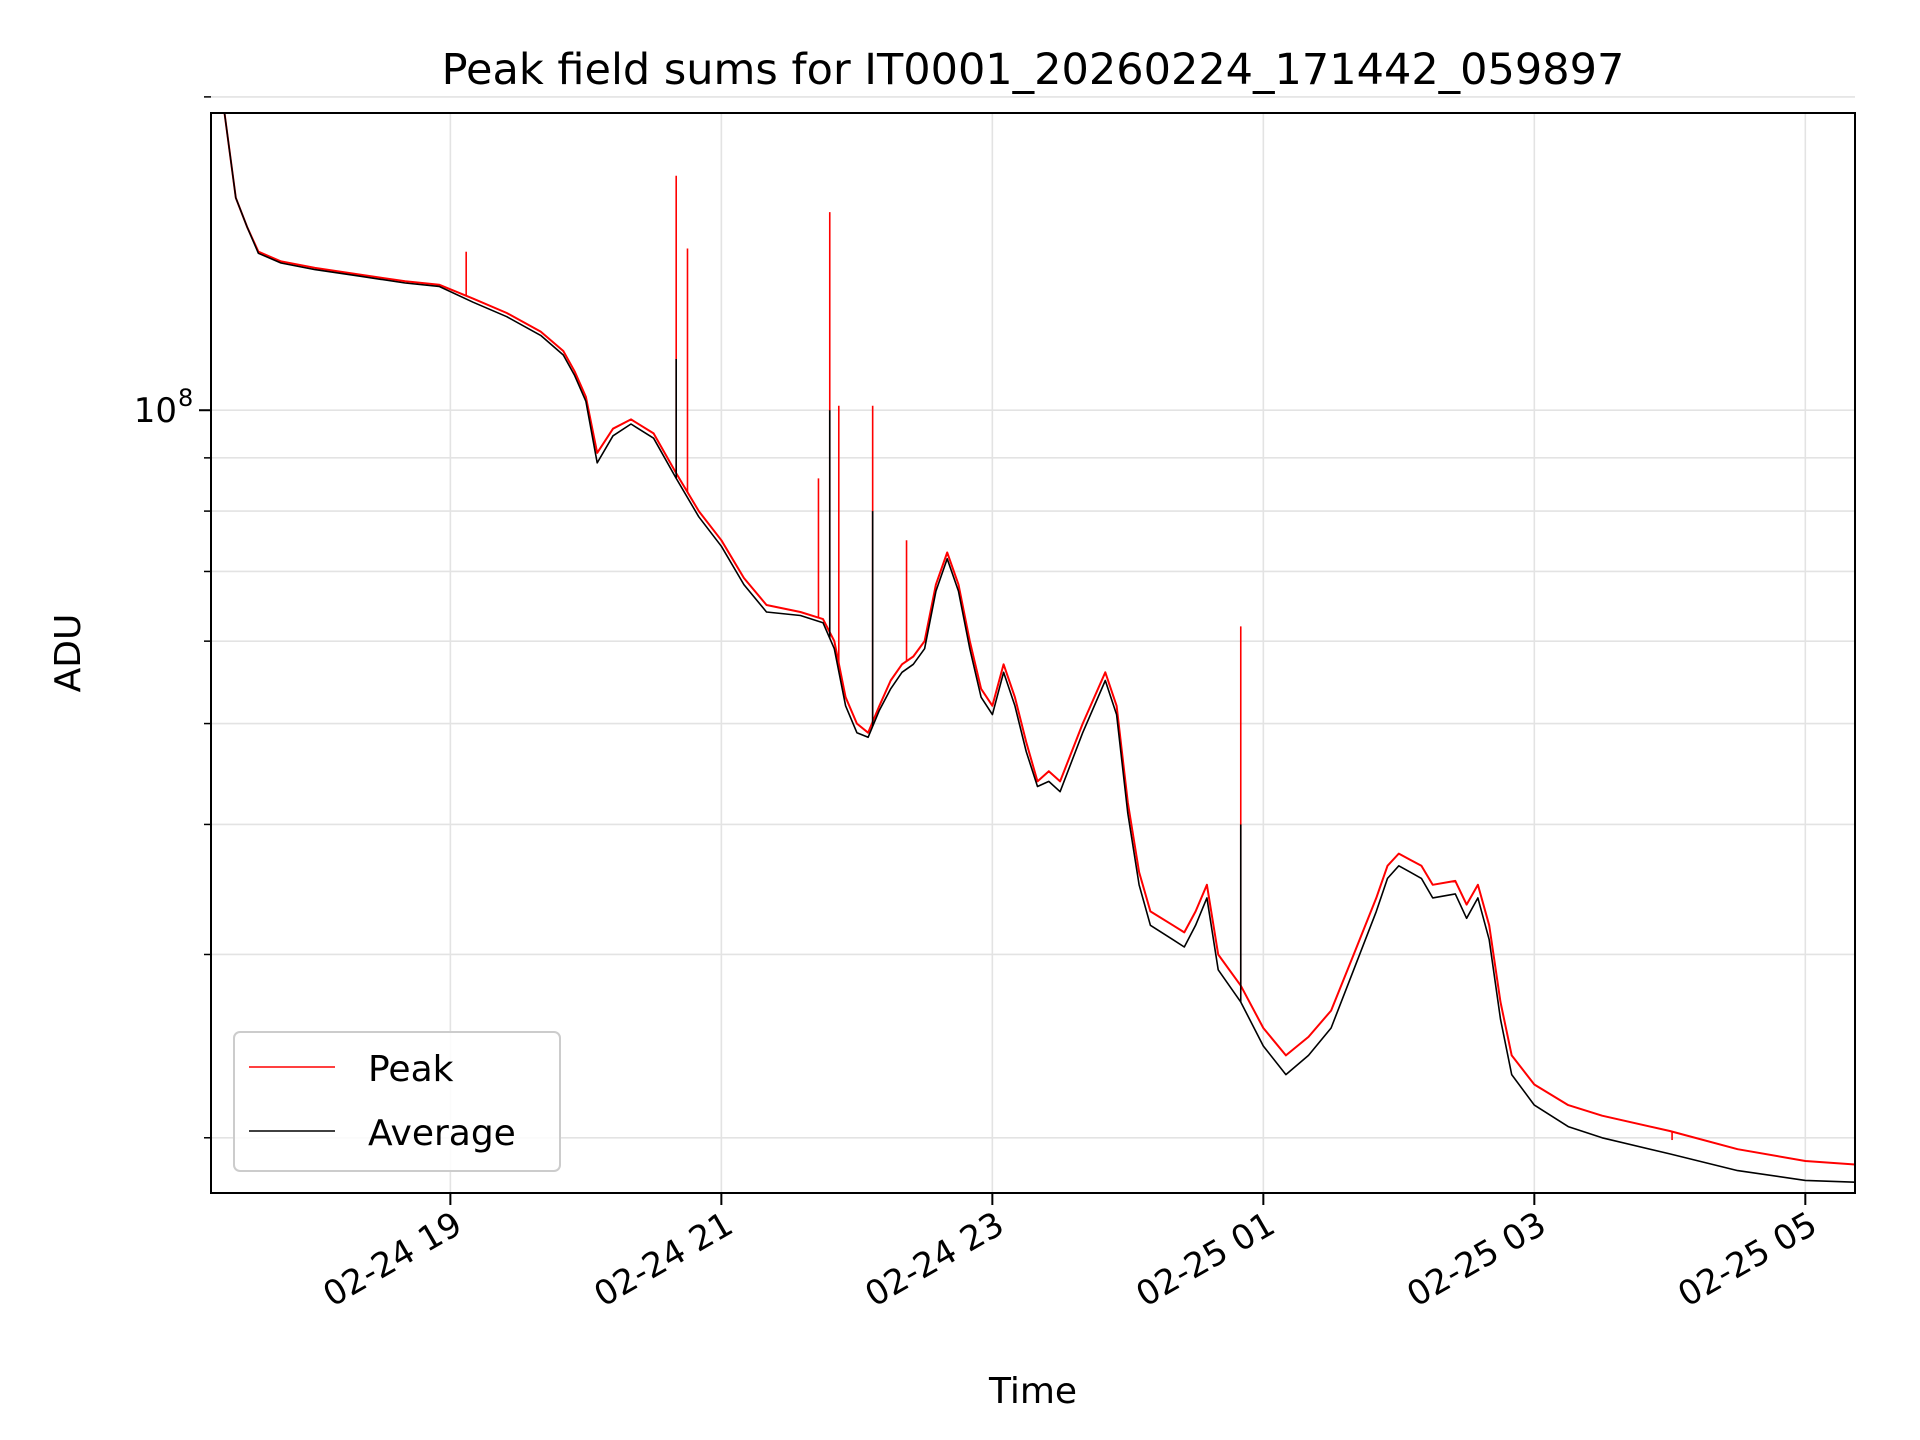 The height and width of the screenshot is (1440, 1920). Describe the element at coordinates (155, 411) in the screenshot. I see `y-tick-label: 10` at that location.